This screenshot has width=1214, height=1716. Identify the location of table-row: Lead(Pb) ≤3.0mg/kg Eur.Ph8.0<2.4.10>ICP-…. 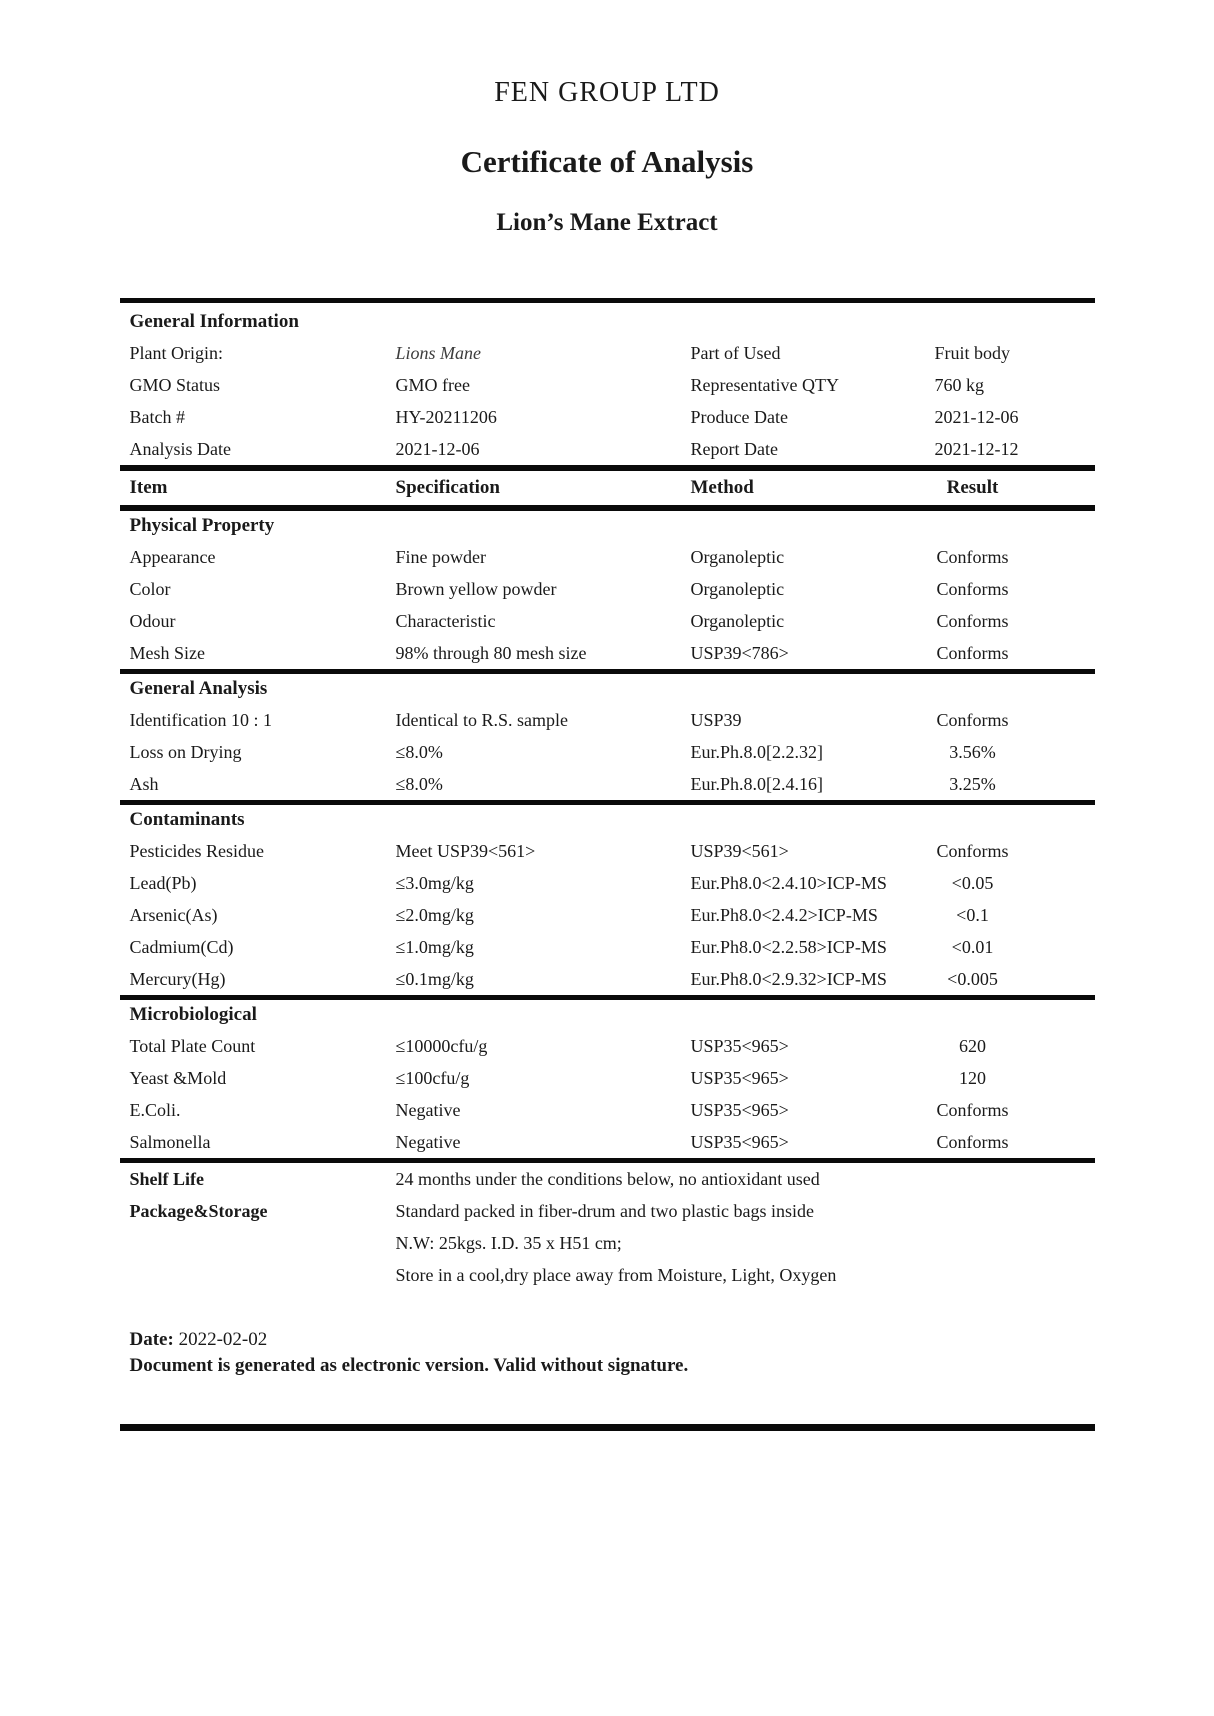
(607, 883).